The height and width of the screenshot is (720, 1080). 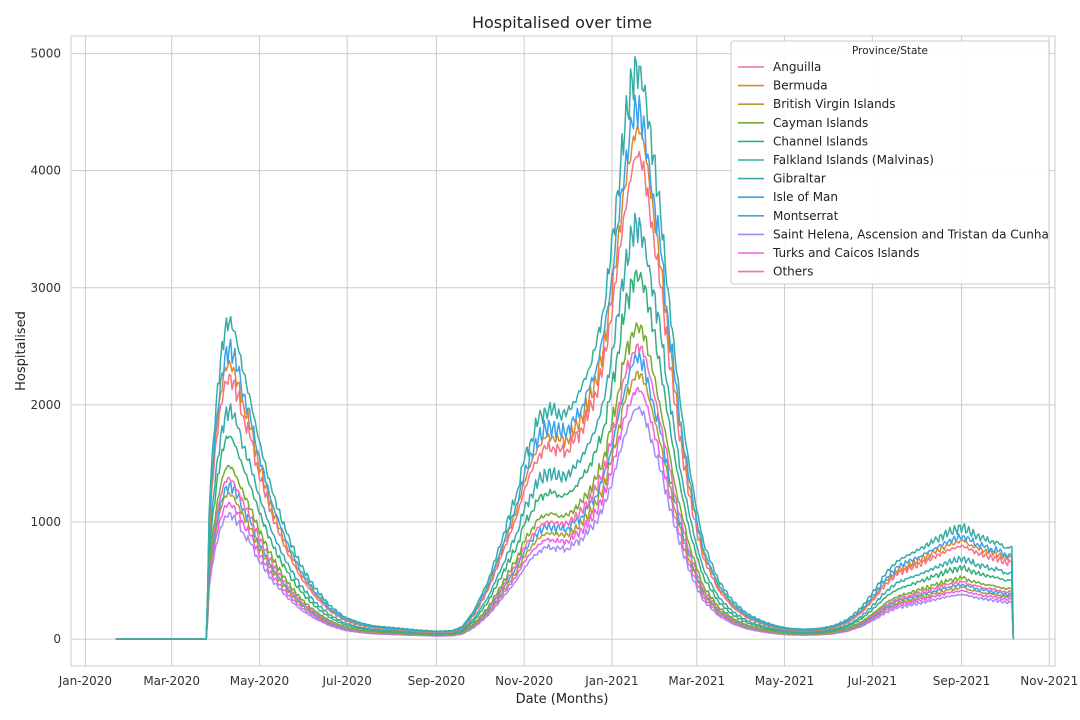 I want to click on y-tick-label: 2000, so click(x=45, y=405).